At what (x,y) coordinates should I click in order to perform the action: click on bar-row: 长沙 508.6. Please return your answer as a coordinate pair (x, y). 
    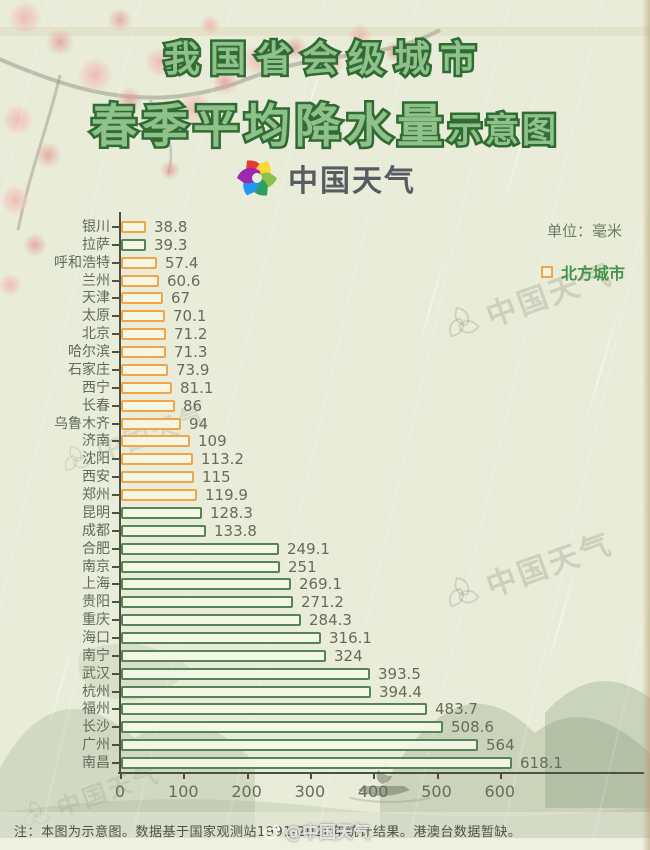
    Looking at the image, I should click on (325, 727).